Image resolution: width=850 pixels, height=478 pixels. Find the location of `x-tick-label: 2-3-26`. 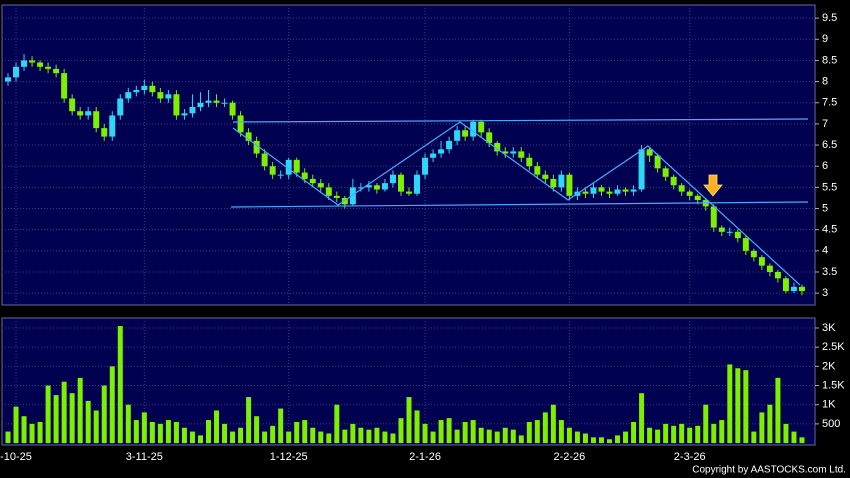

x-tick-label: 2-3-26 is located at coordinates (690, 457).